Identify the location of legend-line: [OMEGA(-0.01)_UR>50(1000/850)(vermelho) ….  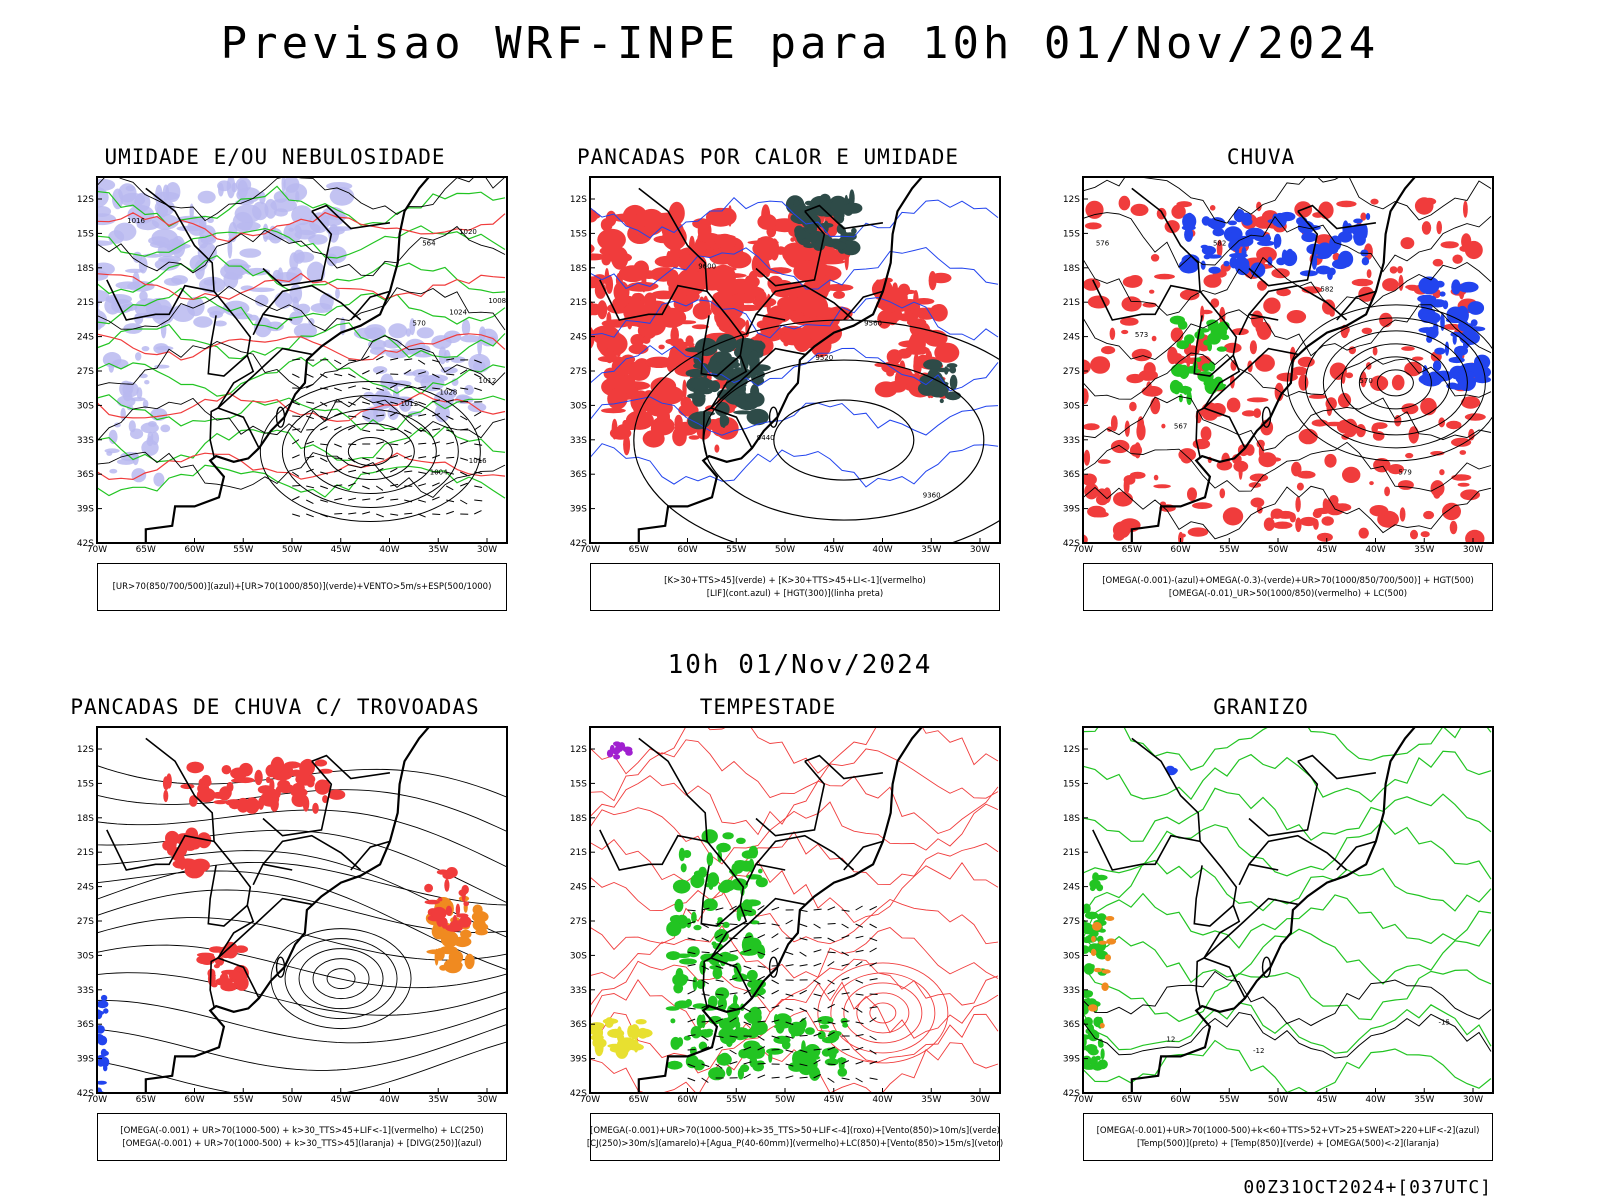
(1288, 593).